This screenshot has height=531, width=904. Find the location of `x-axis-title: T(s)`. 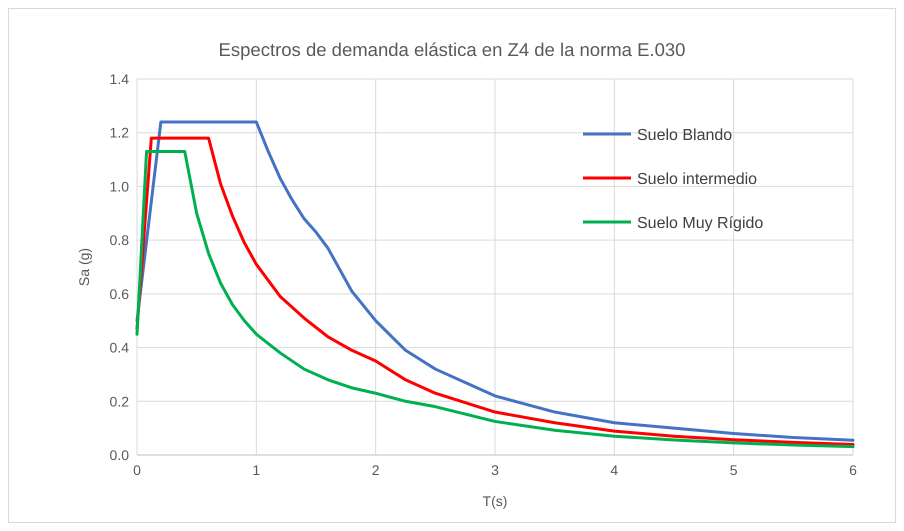

x-axis-title: T(s) is located at coordinates (495, 501).